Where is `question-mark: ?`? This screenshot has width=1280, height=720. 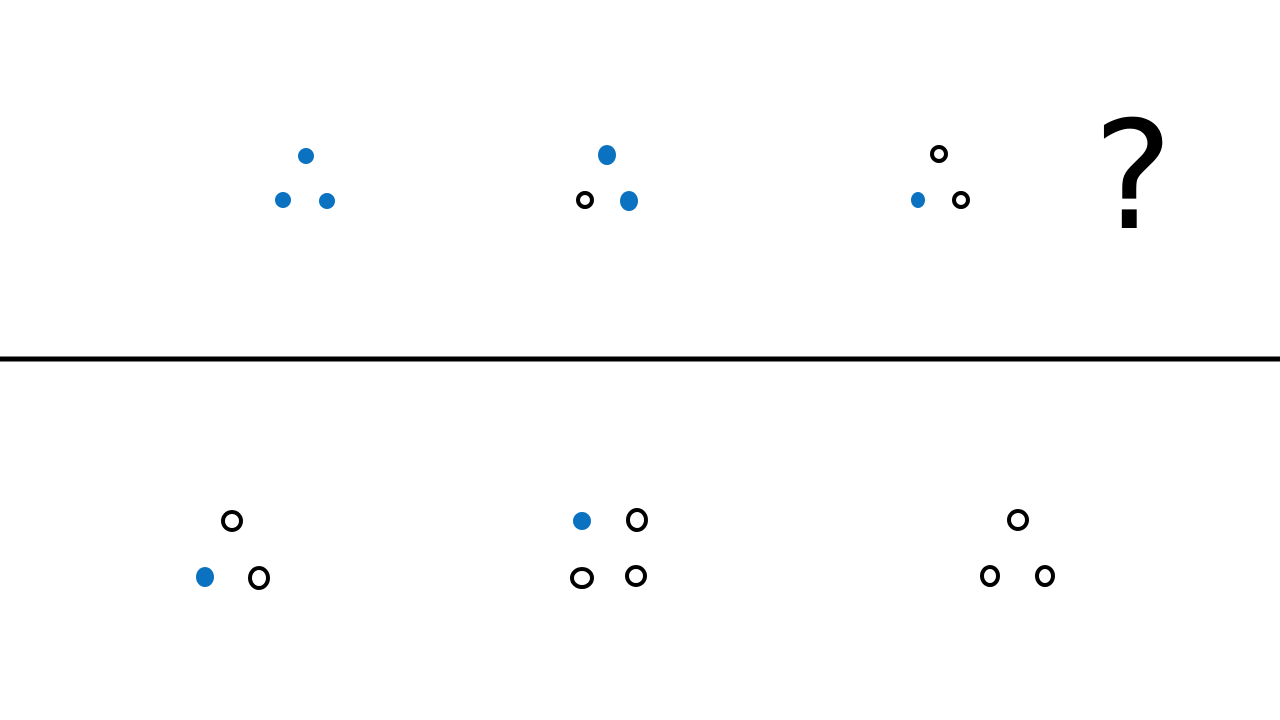
question-mark: ? is located at coordinates (1133, 177).